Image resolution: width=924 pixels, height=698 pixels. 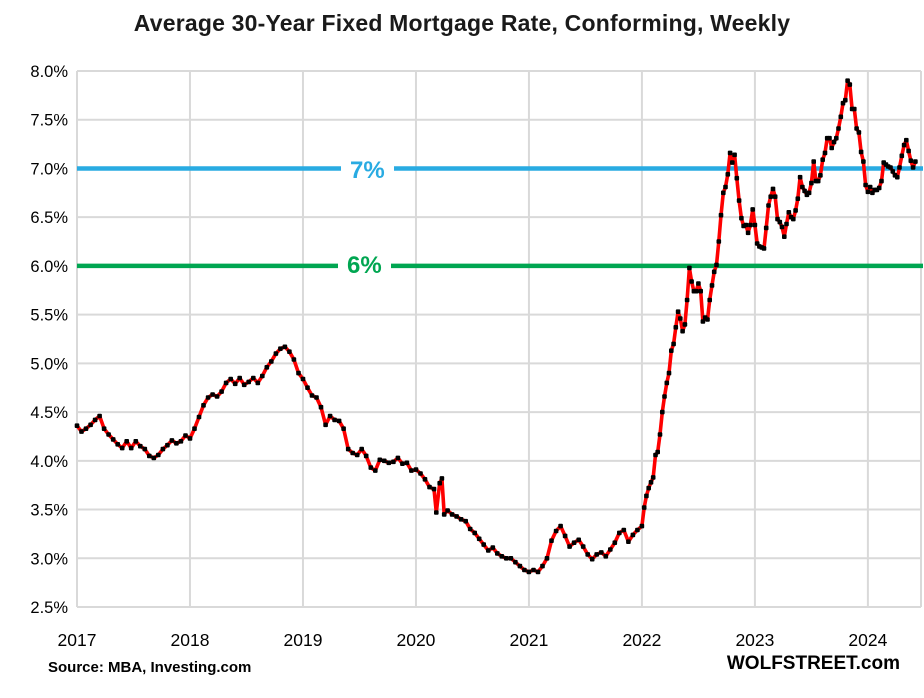 I want to click on y-axis-tick-label: 3.5%, so click(x=49, y=511).